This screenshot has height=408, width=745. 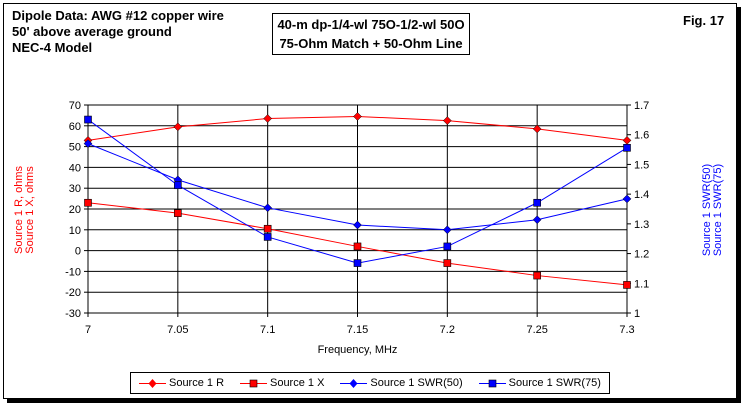 I want to click on y-tick-label-right: 1.5, so click(x=641, y=165).